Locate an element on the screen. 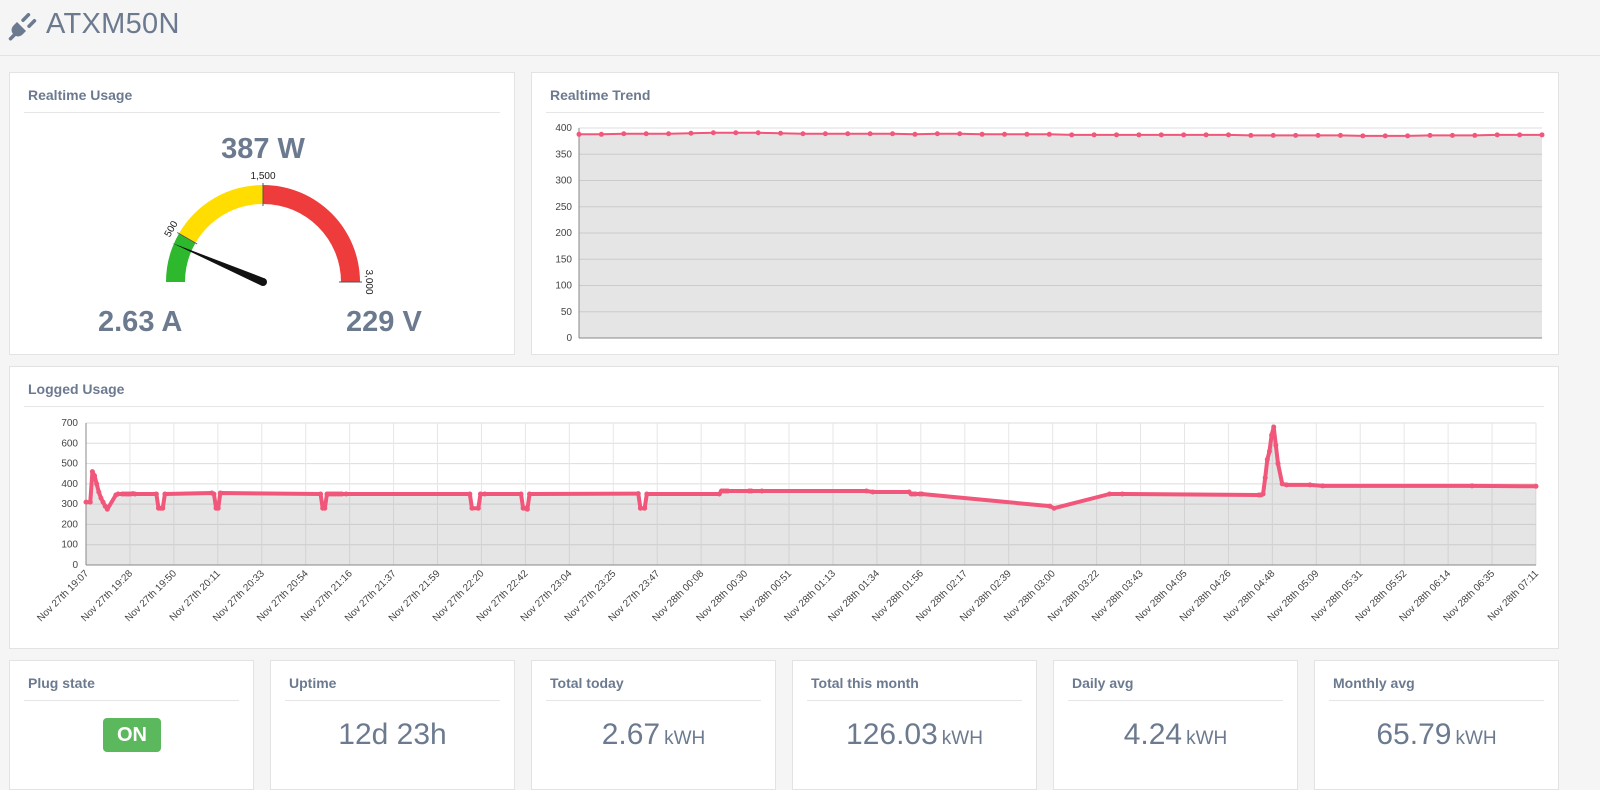 The height and width of the screenshot is (790, 1600). series-line is located at coordinates (1060, 134).